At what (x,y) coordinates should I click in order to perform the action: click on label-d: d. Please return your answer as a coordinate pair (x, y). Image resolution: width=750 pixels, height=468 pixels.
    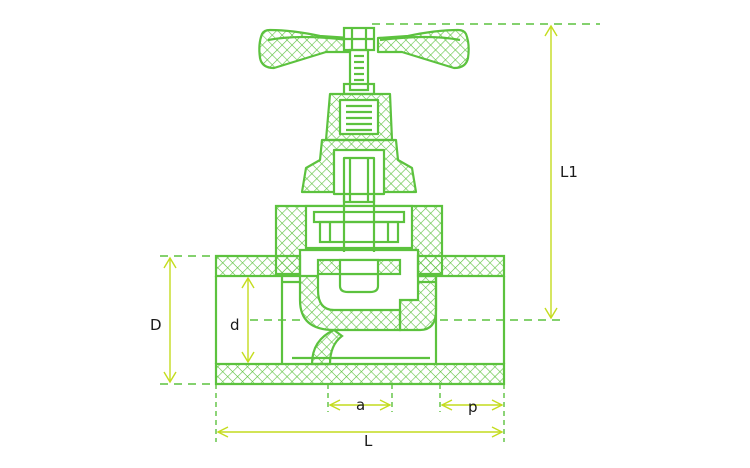
    Looking at the image, I should click on (235, 325).